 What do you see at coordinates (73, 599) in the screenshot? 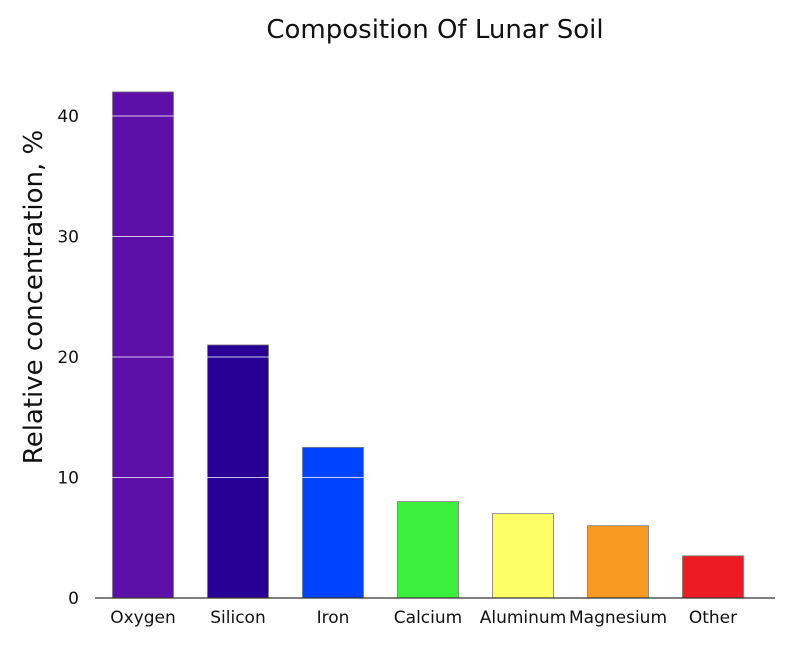
I see `y-tick-label-0: 0` at bounding box center [73, 599].